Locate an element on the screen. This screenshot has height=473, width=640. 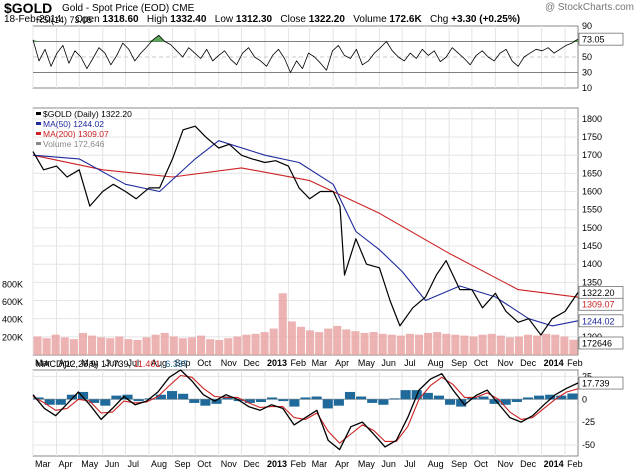
price-x-label: Nov is located at coordinates (505, 363).